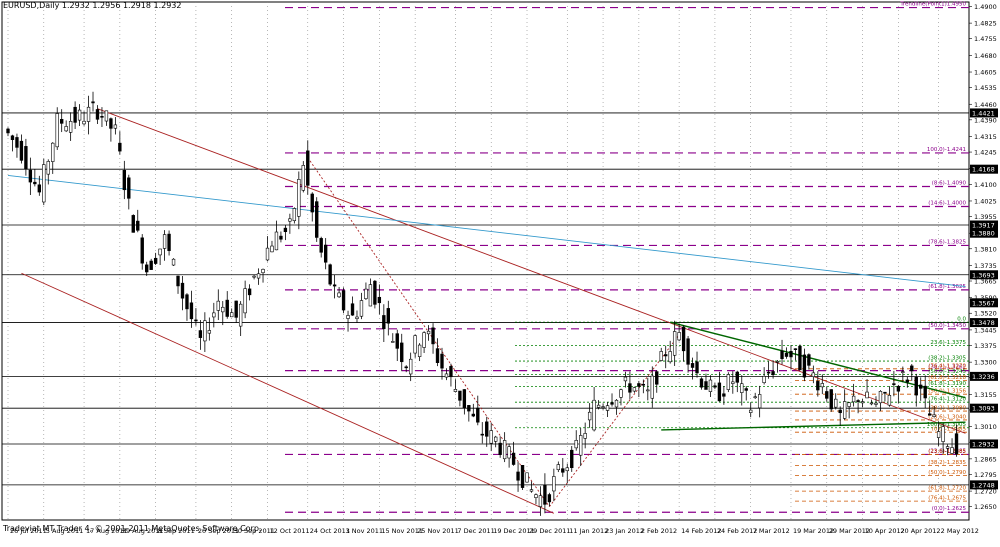 This screenshot has height=547, width=1000. What do you see at coordinates (107, 531) in the screenshot?
I see `time-label: 17 Aug 2011` at bounding box center [107, 531].